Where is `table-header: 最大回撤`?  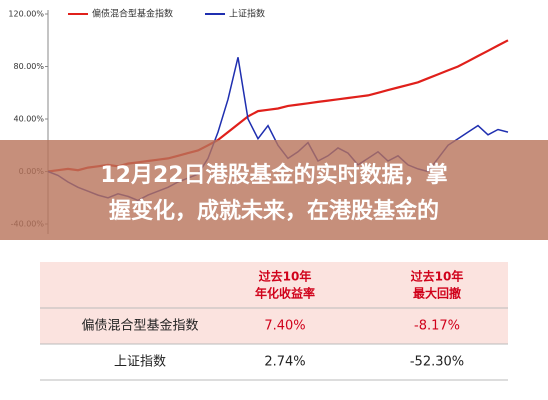 table-header: 最大回撤 is located at coordinates (437, 293).